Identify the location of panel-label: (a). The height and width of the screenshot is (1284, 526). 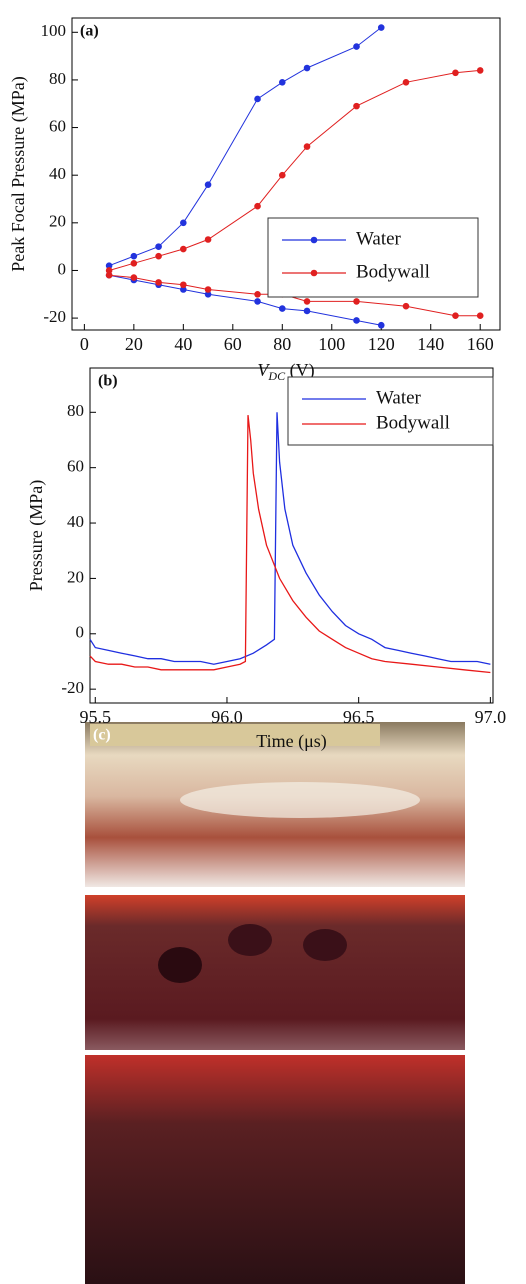
(89, 31).